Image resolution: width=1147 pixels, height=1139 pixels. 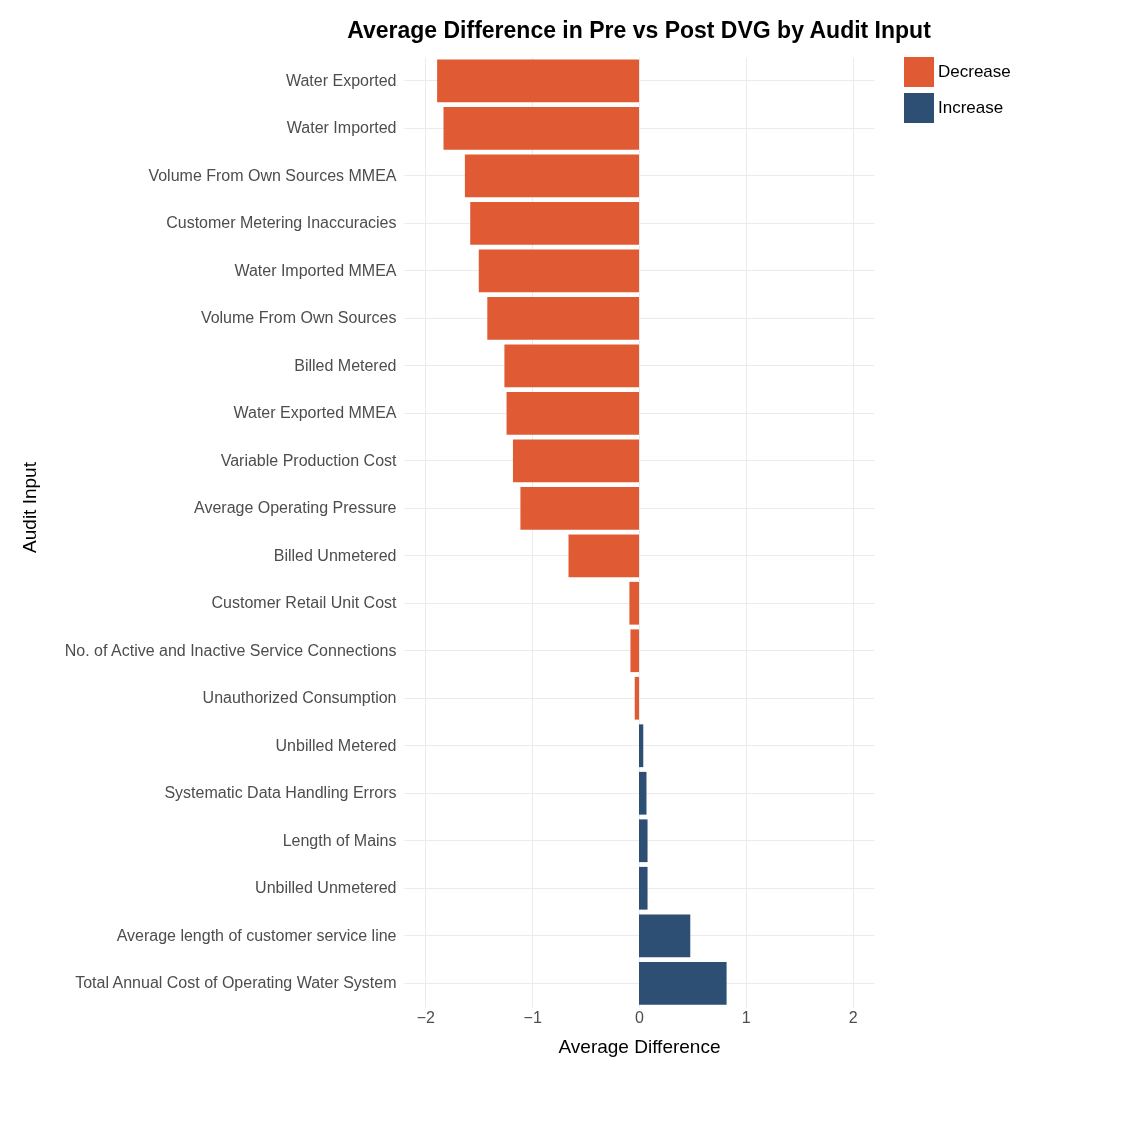 What do you see at coordinates (336, 745) in the screenshot?
I see `y-tick-label: Unbilled Metered` at bounding box center [336, 745].